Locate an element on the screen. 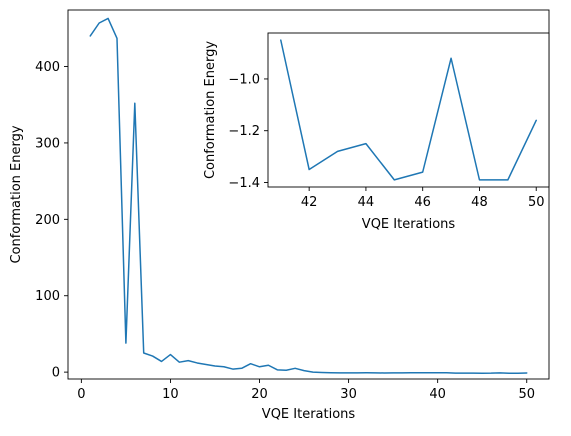  main-x-tick-label-3: 30 is located at coordinates (348, 394).